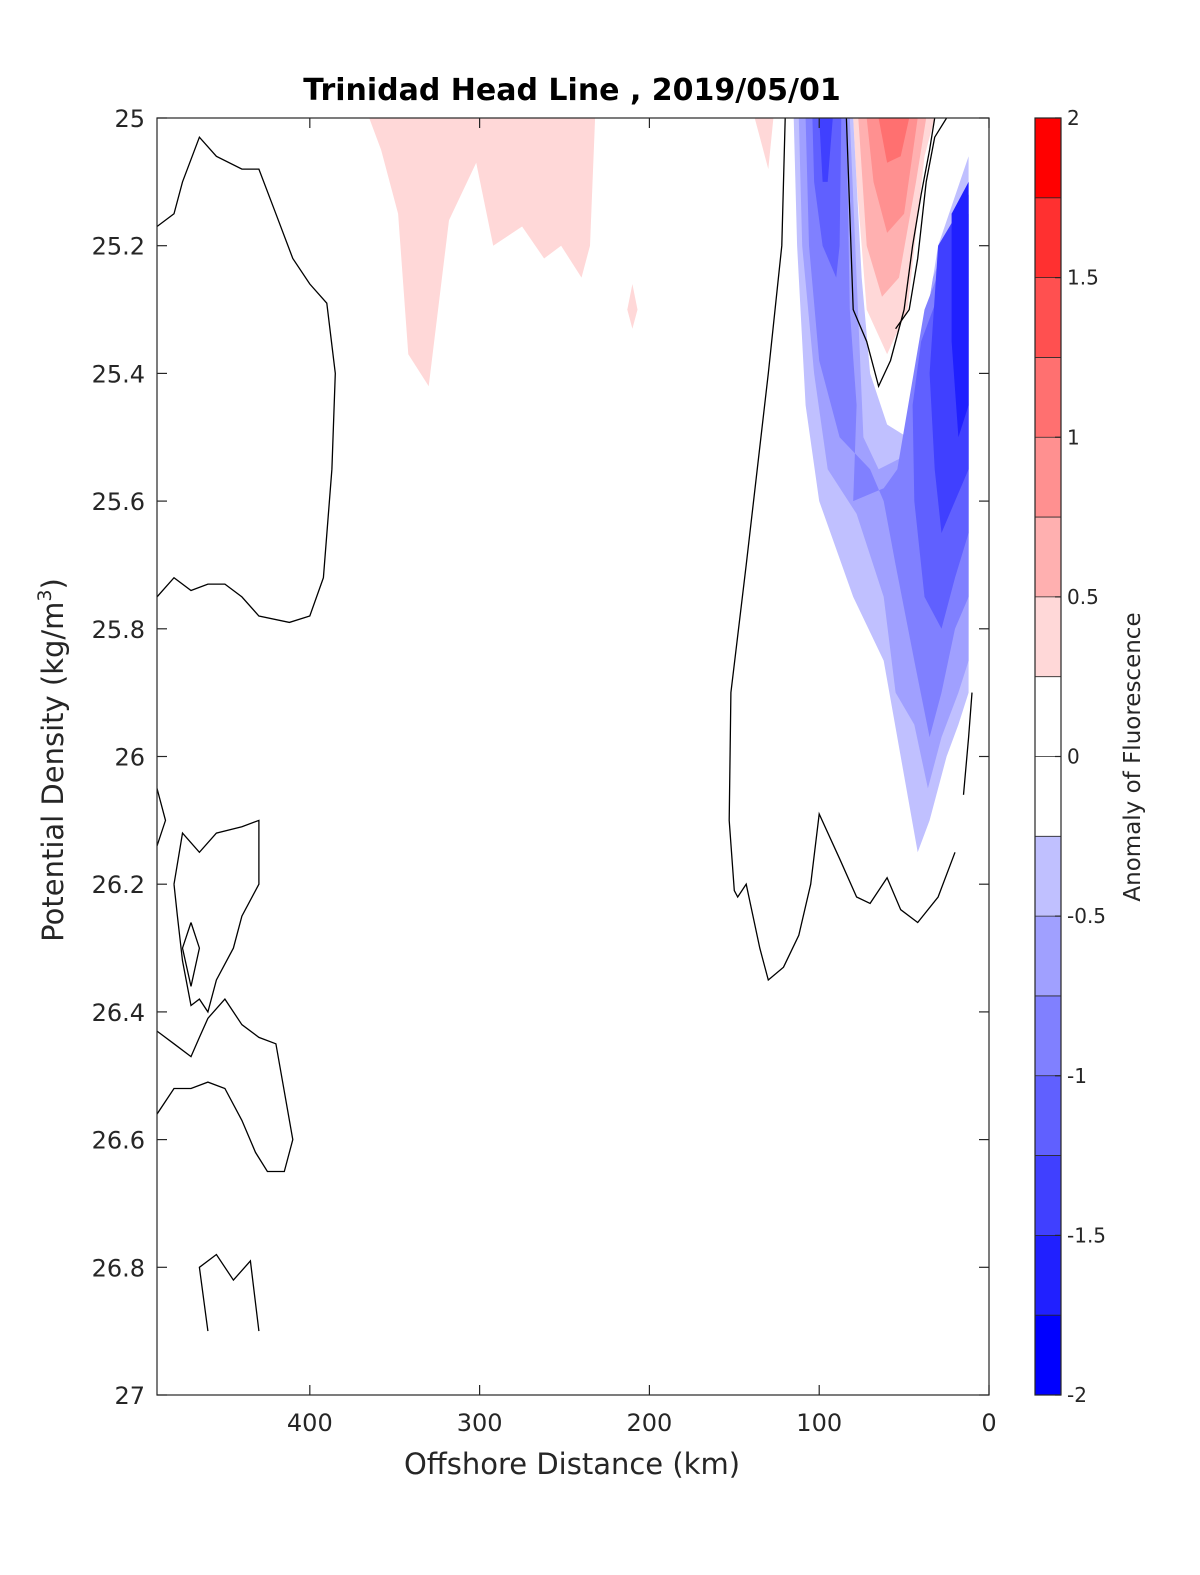  What do you see at coordinates (1073, 118) in the screenshot?
I see `colorbar-tick-label: 2` at bounding box center [1073, 118].